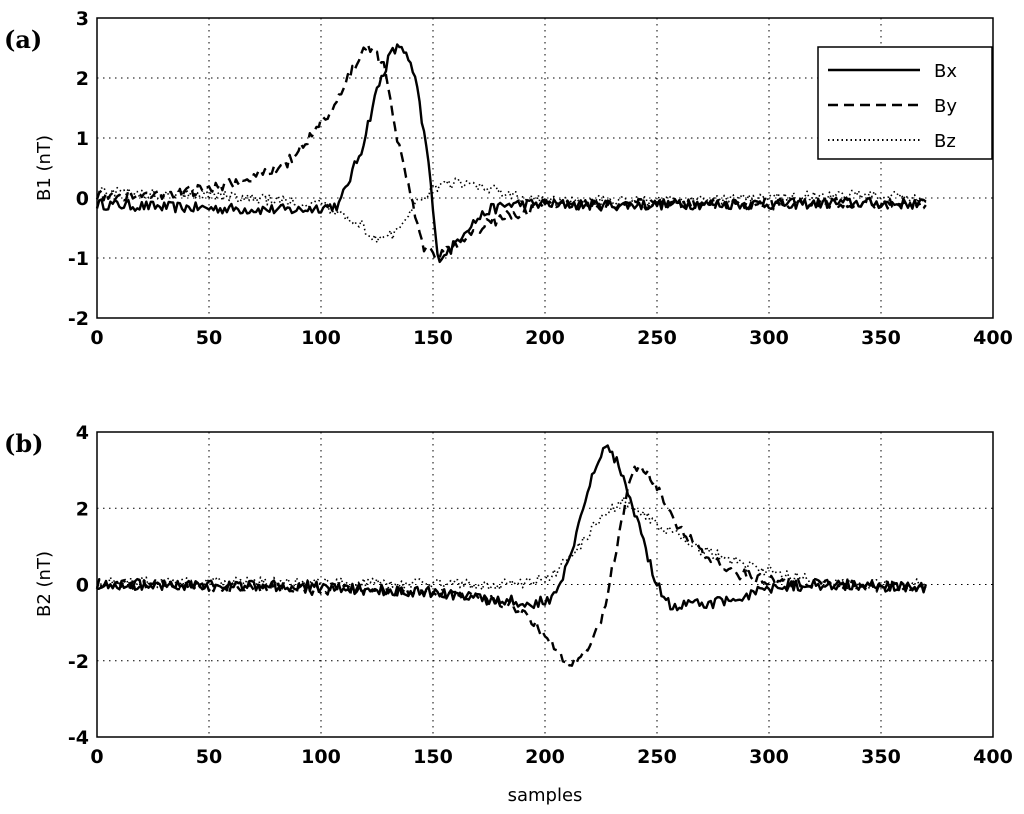 The height and width of the screenshot is (814, 1024). I want to click on y-axis-label-b: B2 (nT), so click(44, 584).